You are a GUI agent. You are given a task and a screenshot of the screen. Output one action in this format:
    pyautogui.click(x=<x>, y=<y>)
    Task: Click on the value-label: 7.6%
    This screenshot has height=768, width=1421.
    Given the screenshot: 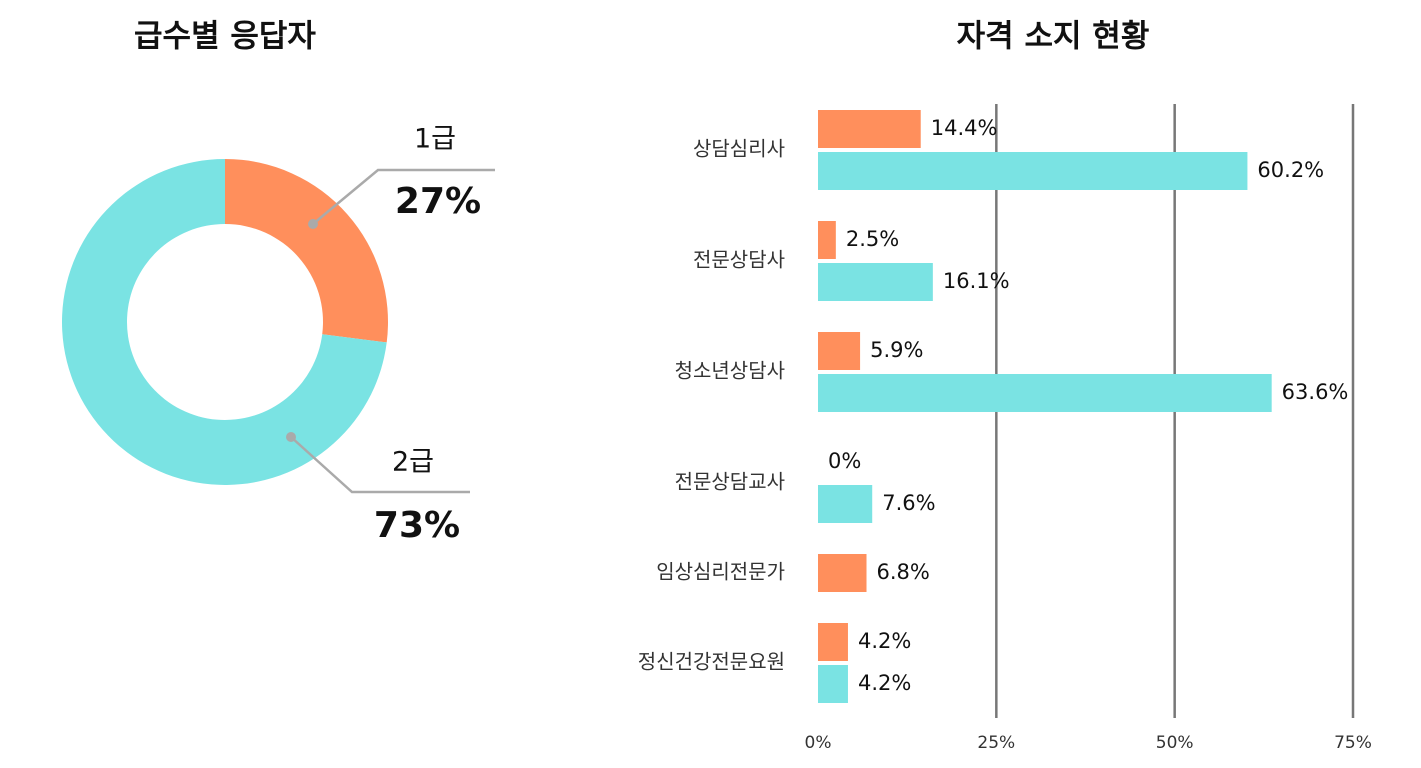 What is the action you would take?
    pyautogui.click(x=908, y=503)
    